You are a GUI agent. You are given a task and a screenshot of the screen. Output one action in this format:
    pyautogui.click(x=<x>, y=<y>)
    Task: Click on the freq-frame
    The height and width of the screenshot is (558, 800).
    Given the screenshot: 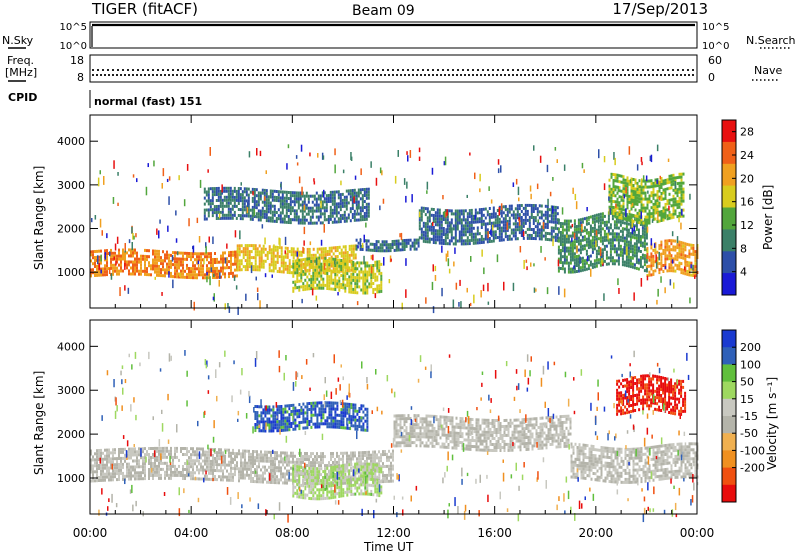 What is the action you would take?
    pyautogui.click(x=393, y=68)
    